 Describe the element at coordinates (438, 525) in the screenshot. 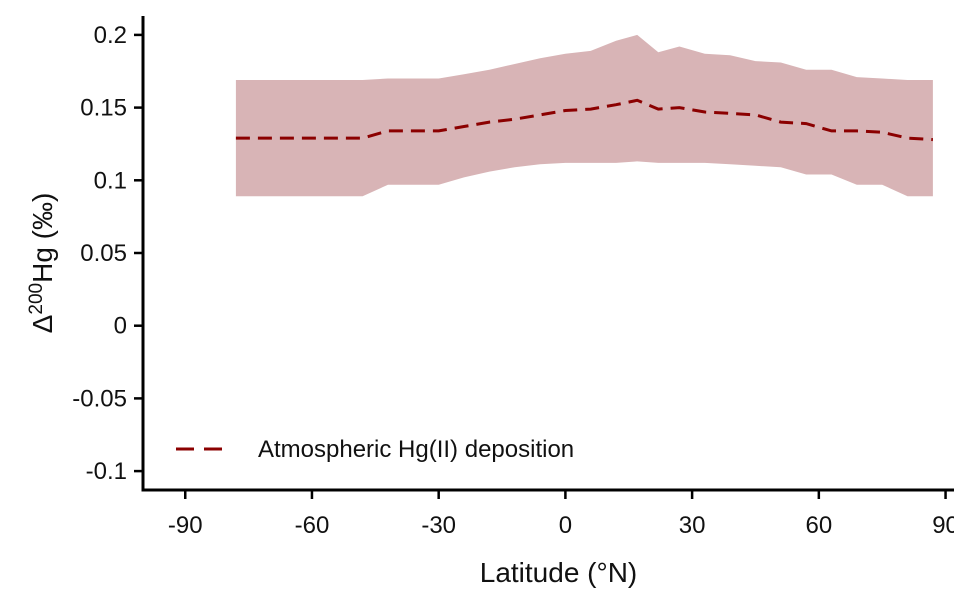

I see `x-tick-label: -30` at that location.